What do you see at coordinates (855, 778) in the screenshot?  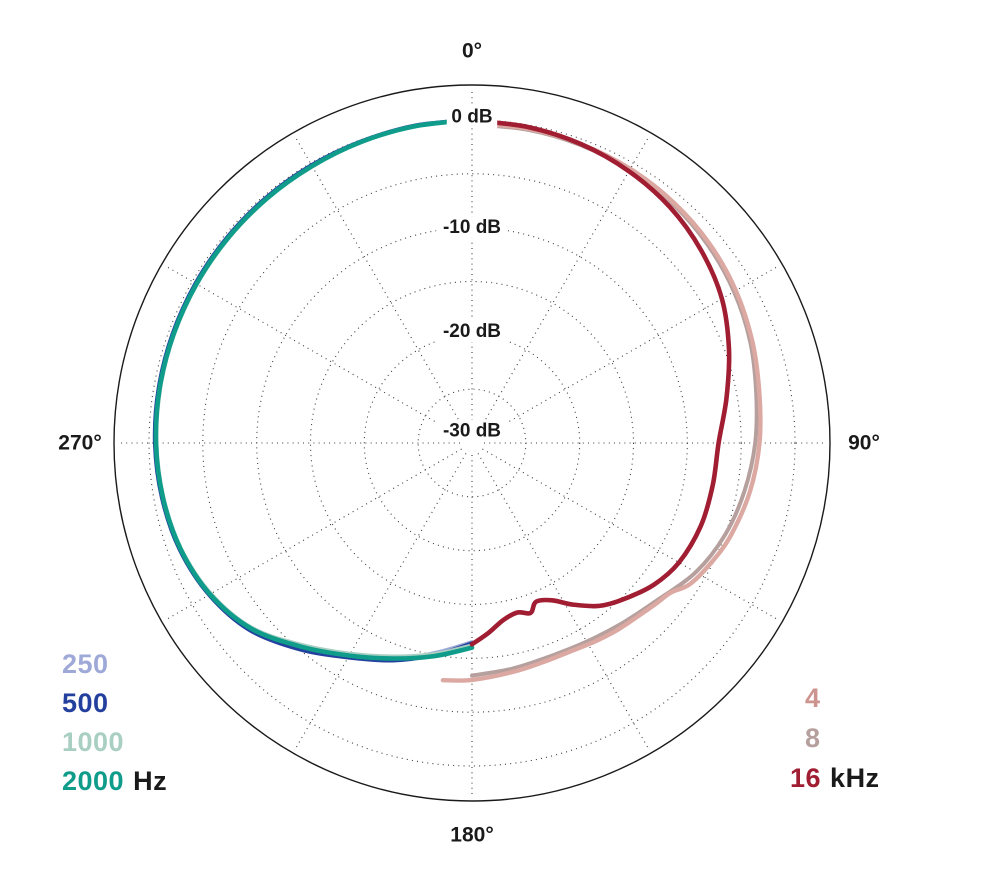 I see `legend-unit-khz: kHz` at bounding box center [855, 778].